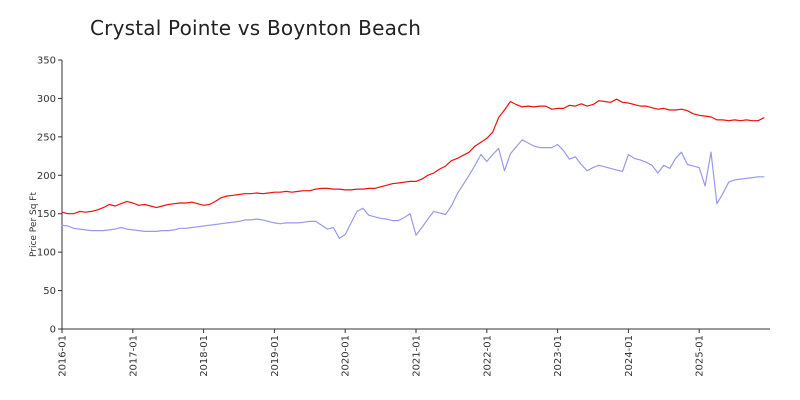  I want to click on x-tick-label: 2019-01, so click(275, 356).